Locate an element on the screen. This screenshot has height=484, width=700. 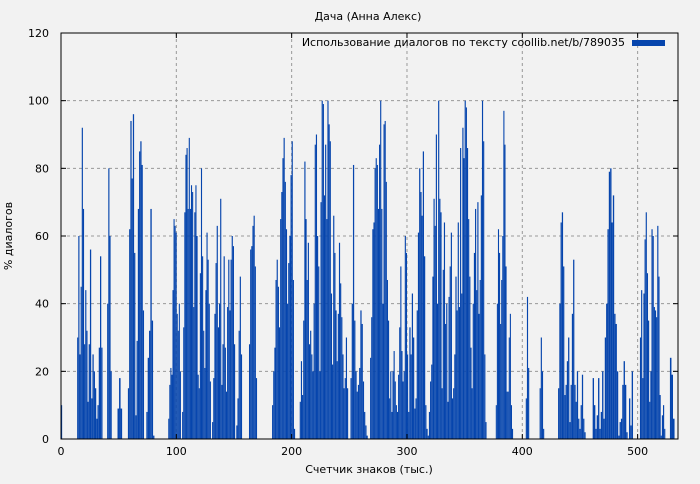
x-tick-label: 500 is located at coordinates (637, 451).